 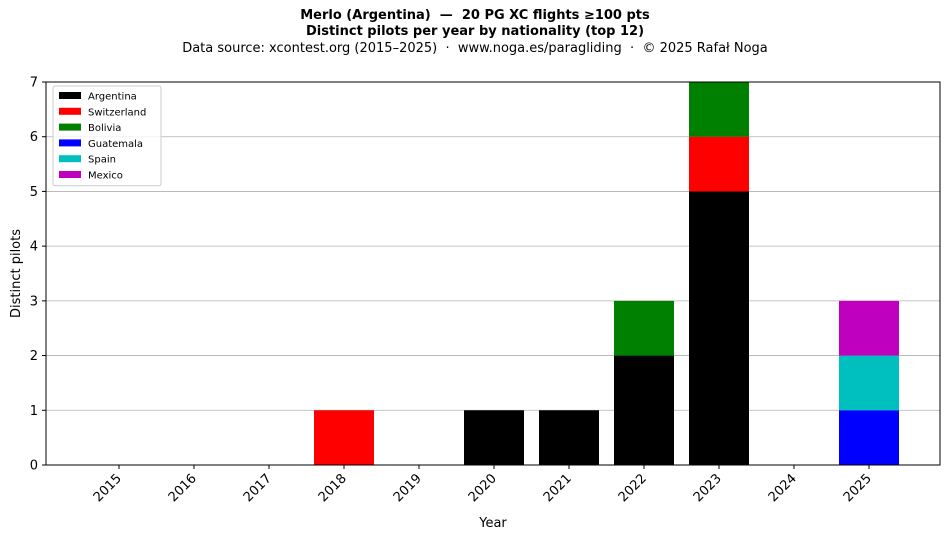 What do you see at coordinates (569, 437) in the screenshot?
I see `bar-argentina-2021` at bounding box center [569, 437].